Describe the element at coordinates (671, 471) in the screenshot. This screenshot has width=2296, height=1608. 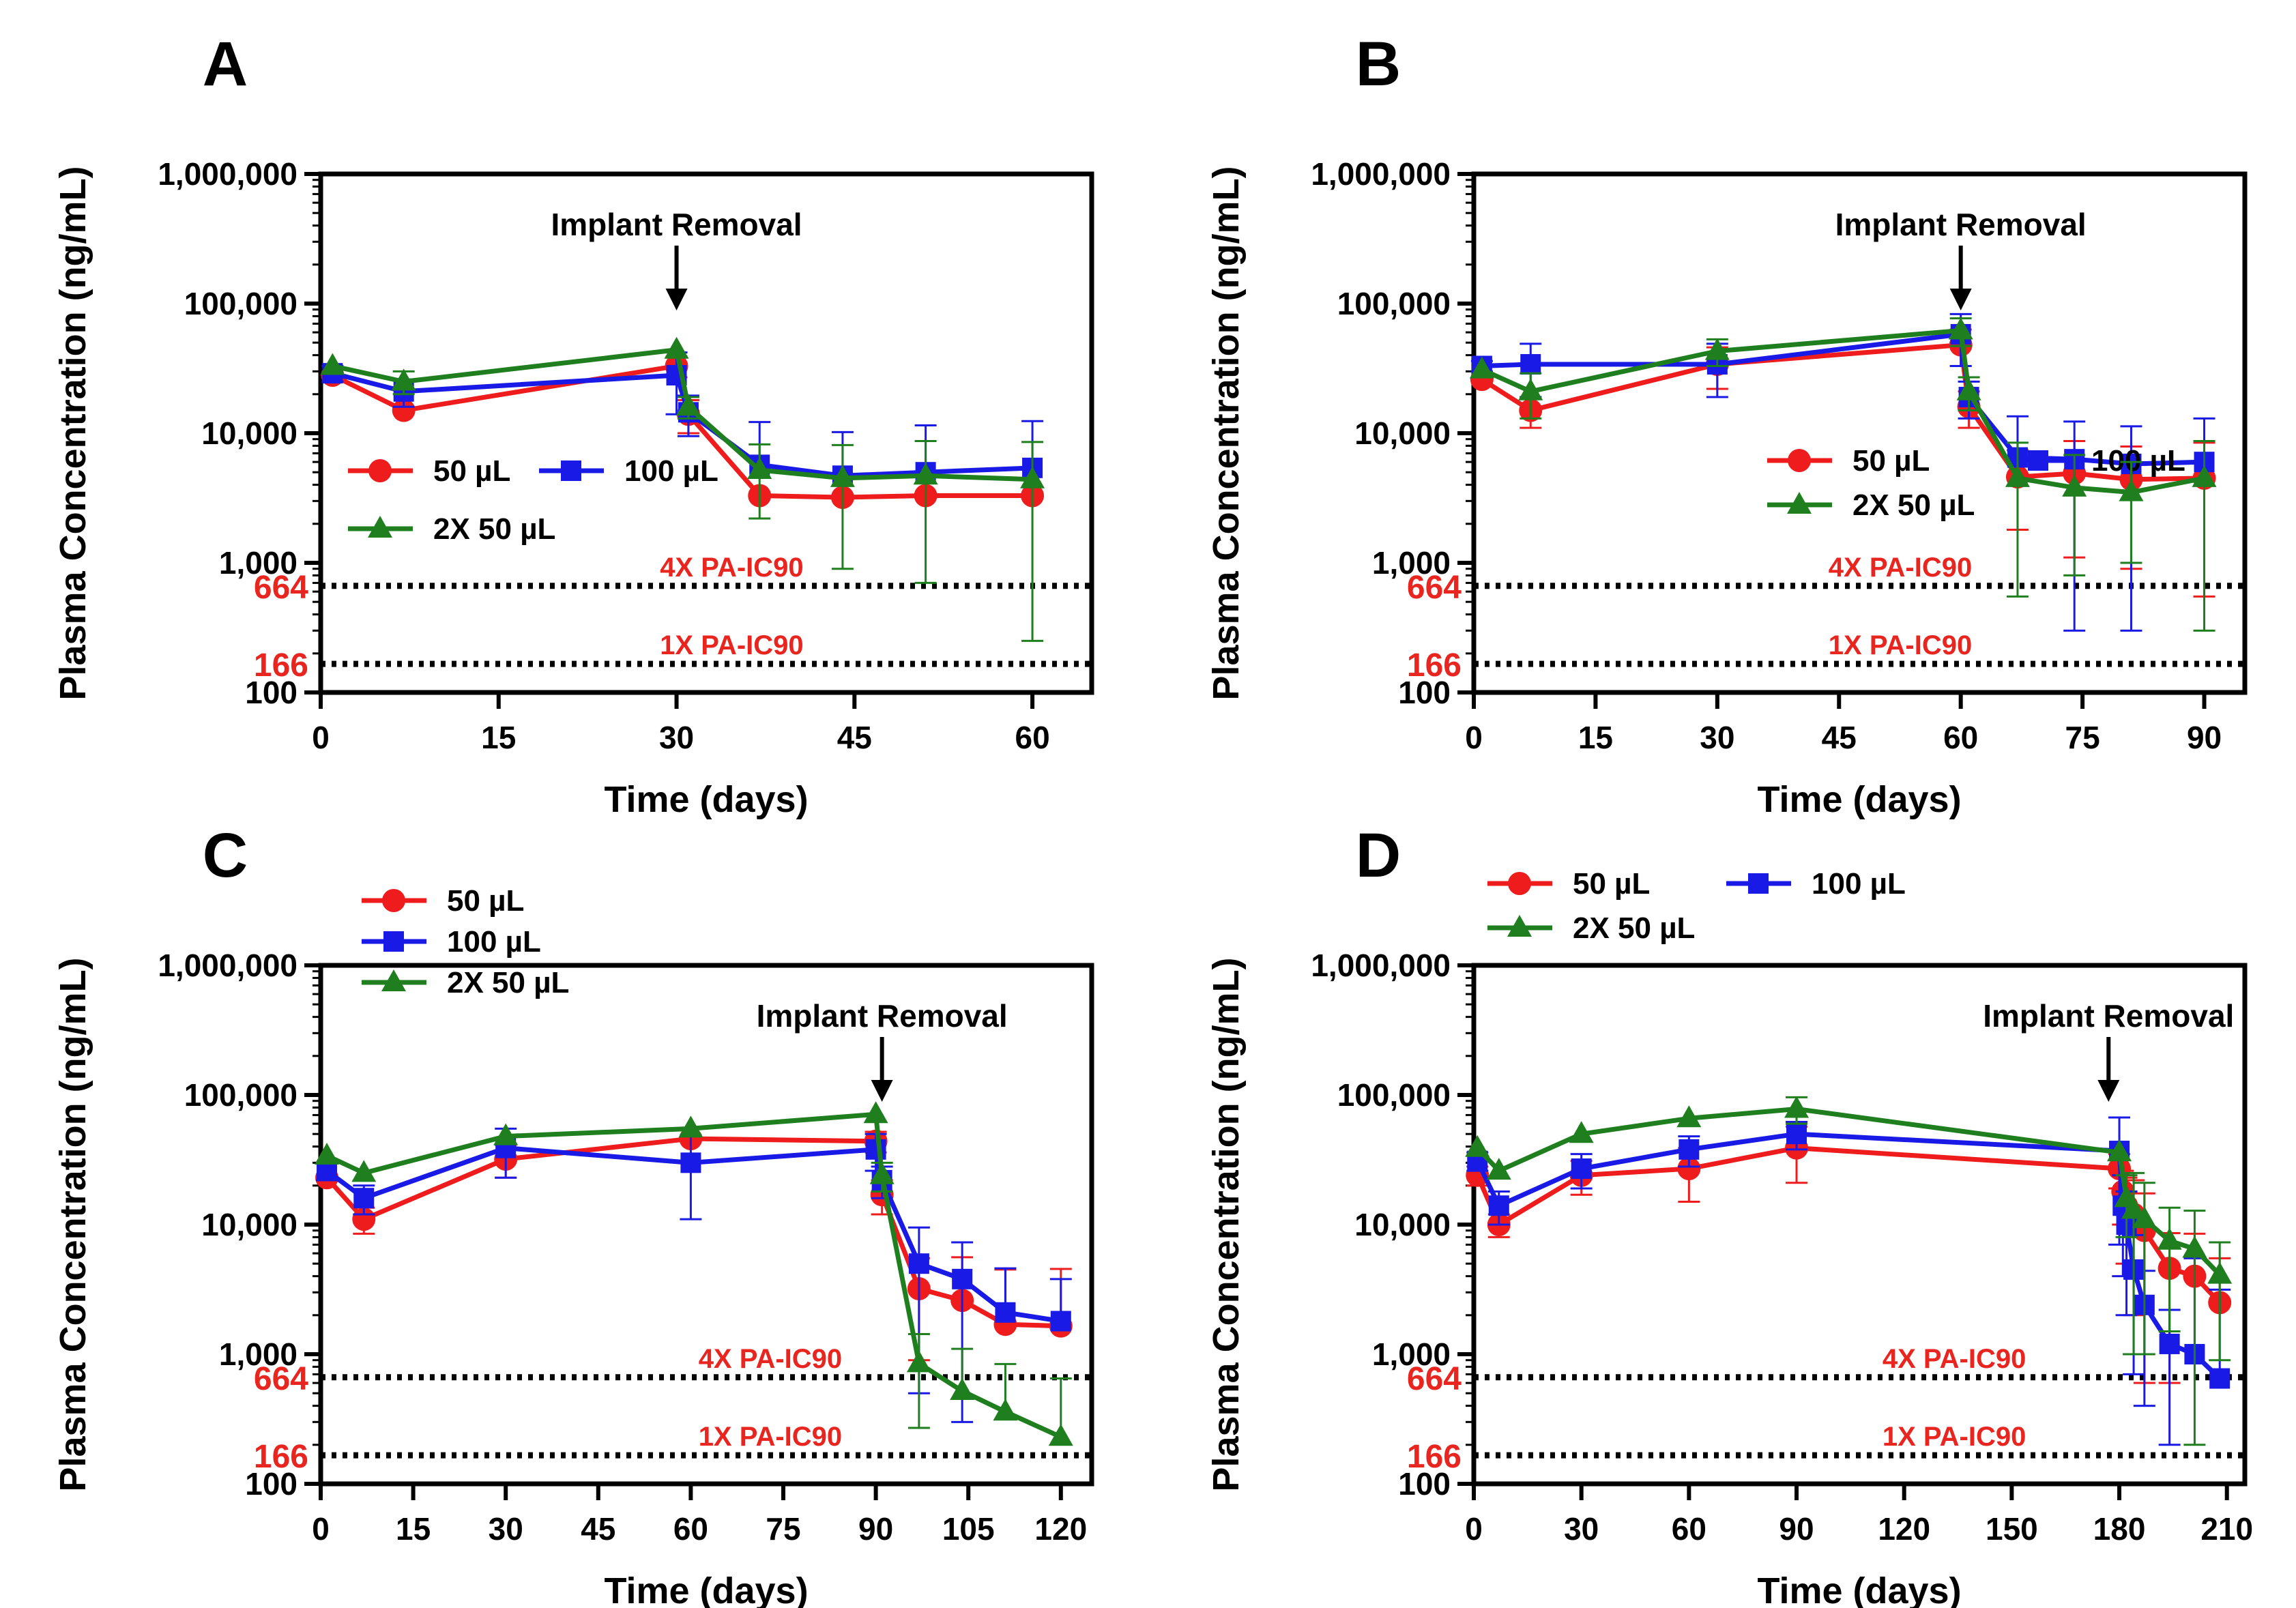
I see `legend-label-100-ul: 100 µL` at that location.